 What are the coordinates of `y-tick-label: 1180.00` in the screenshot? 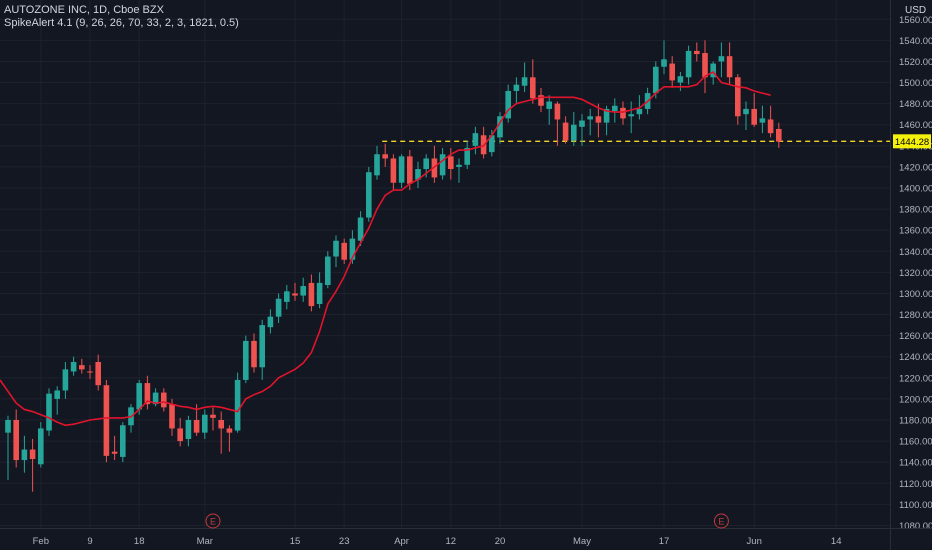 It's located at (915, 421).